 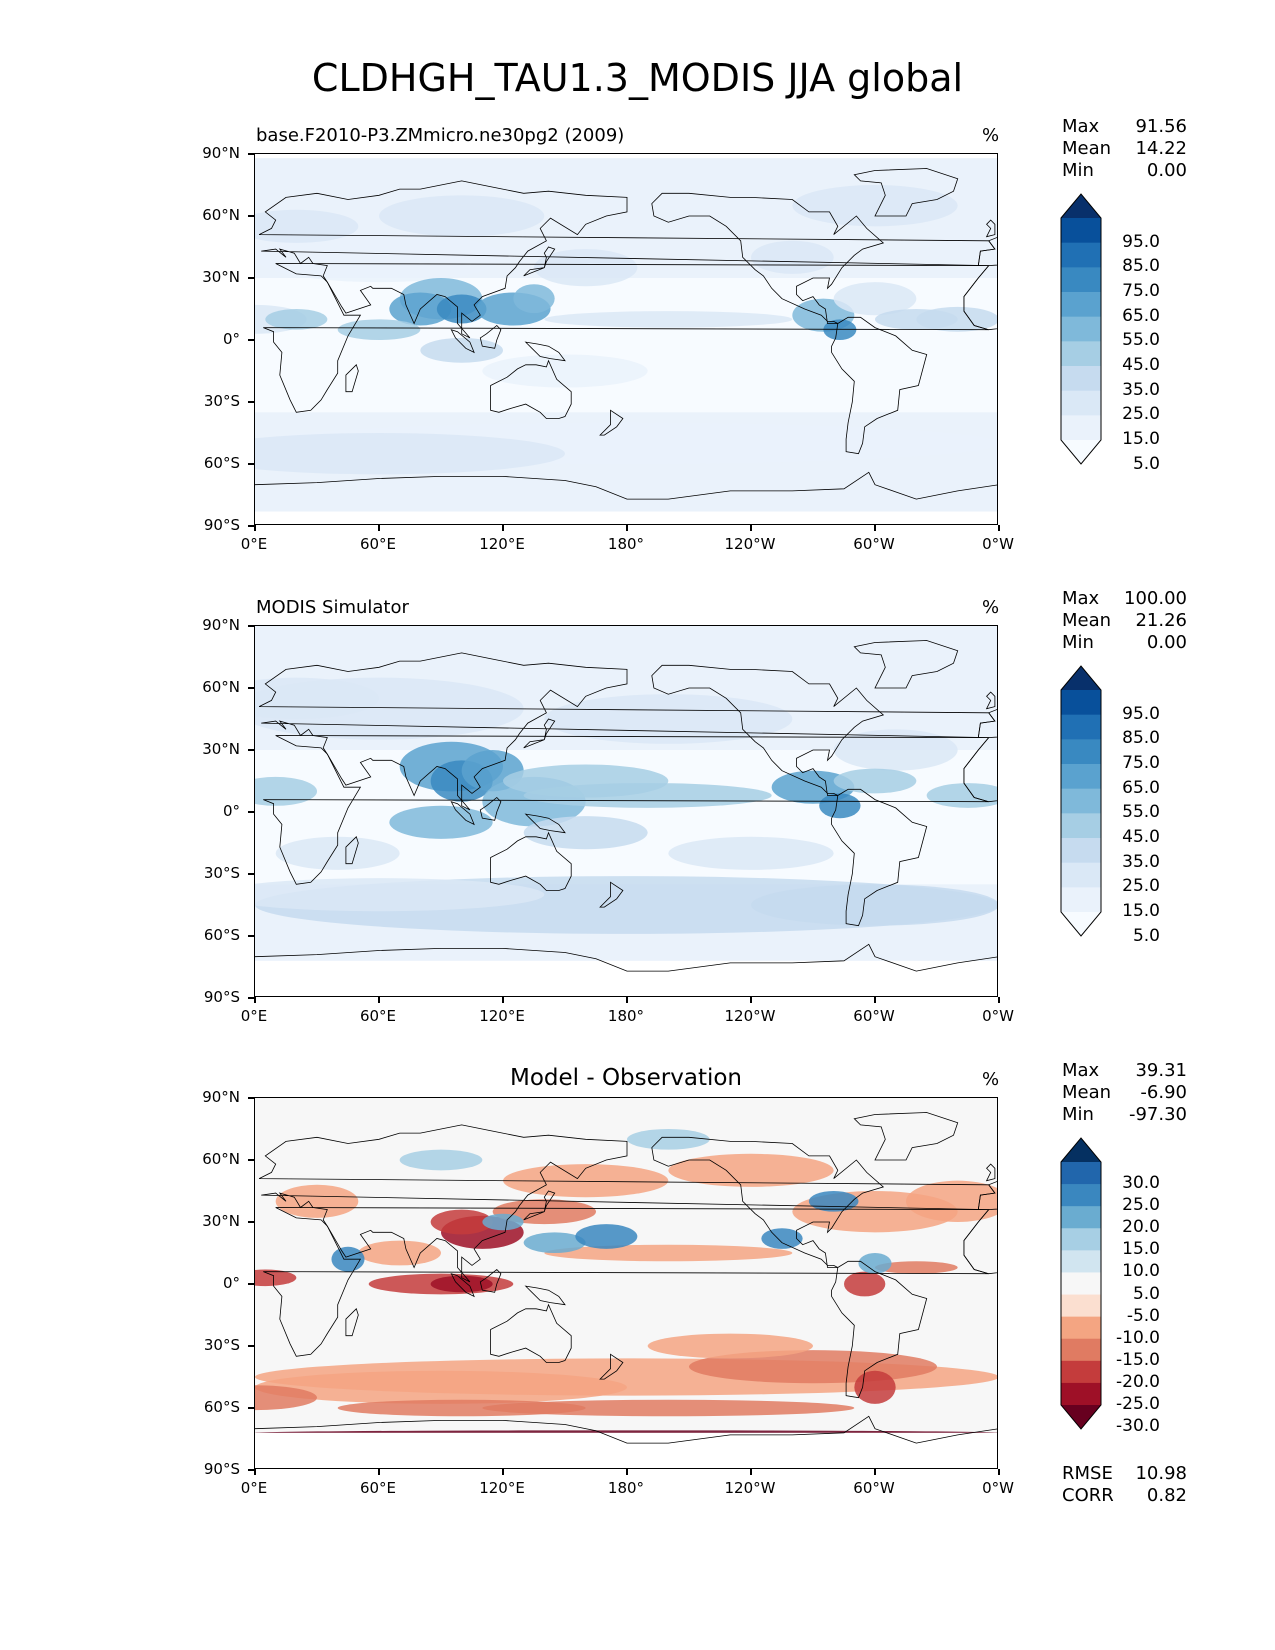 What do you see at coordinates (352, 1322) in the screenshot?
I see `coastline-madagascar` at bounding box center [352, 1322].